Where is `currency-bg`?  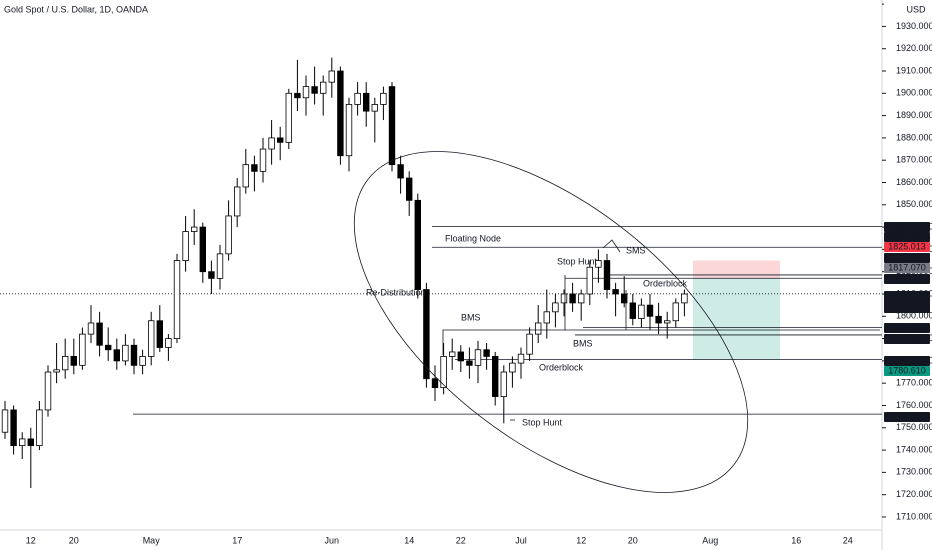
currency-bg is located at coordinates (908, 8).